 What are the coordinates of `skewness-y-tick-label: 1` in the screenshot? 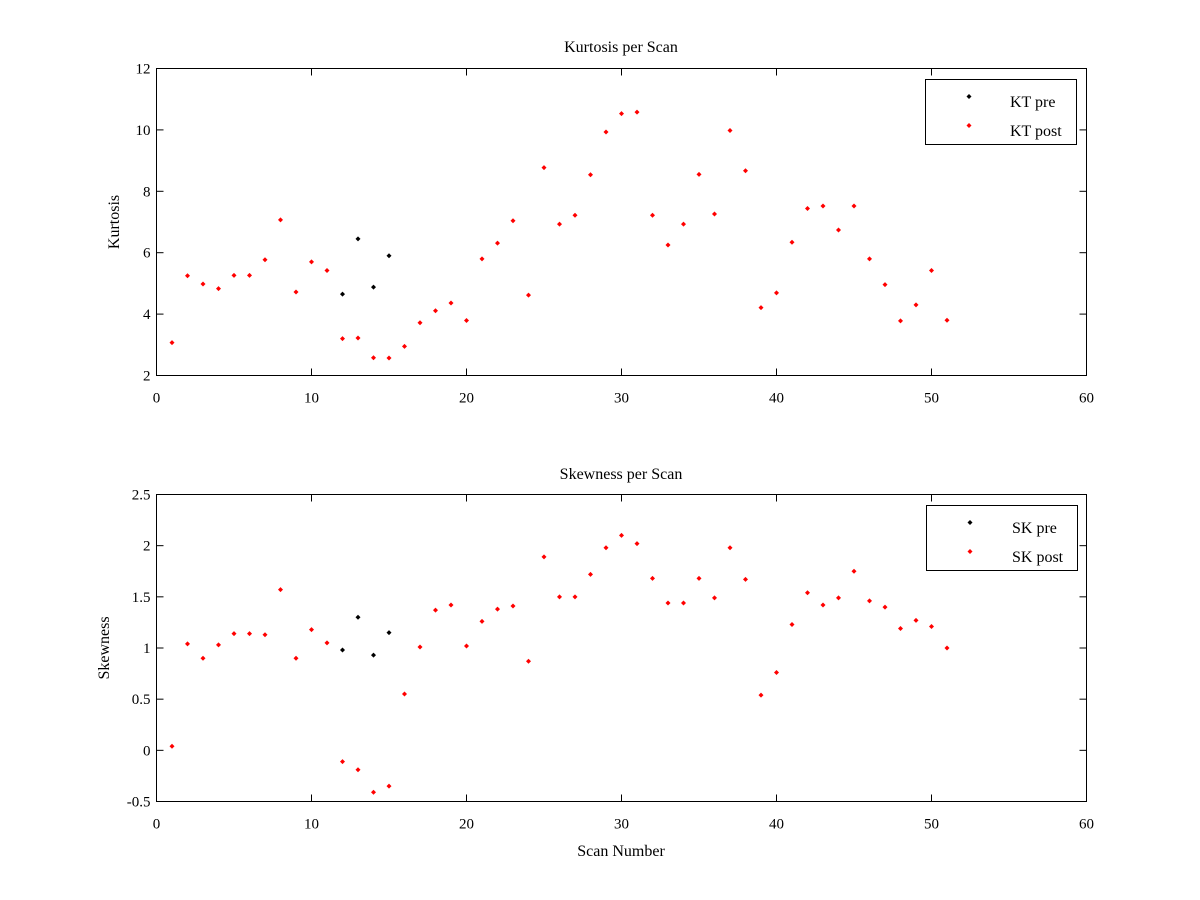 It's located at (147, 649).